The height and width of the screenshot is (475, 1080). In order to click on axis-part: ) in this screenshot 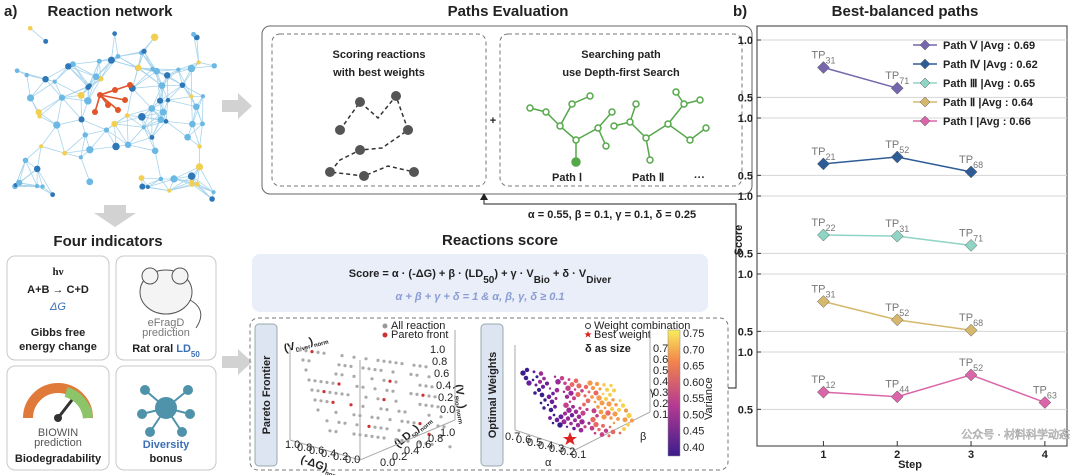, I will do `click(416, 428)`.